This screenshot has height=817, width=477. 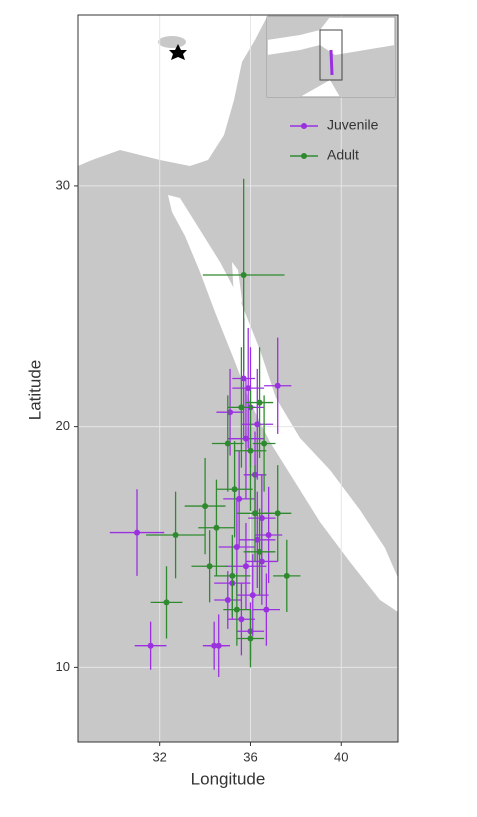 I want to click on cyprus, so click(x=172, y=42).